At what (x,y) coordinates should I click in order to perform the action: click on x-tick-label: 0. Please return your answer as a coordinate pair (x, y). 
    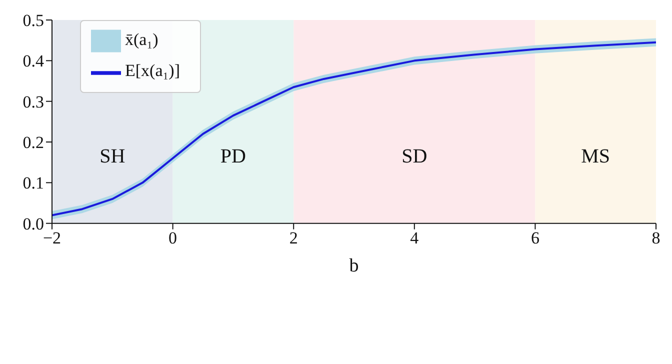
    Looking at the image, I should click on (173, 238).